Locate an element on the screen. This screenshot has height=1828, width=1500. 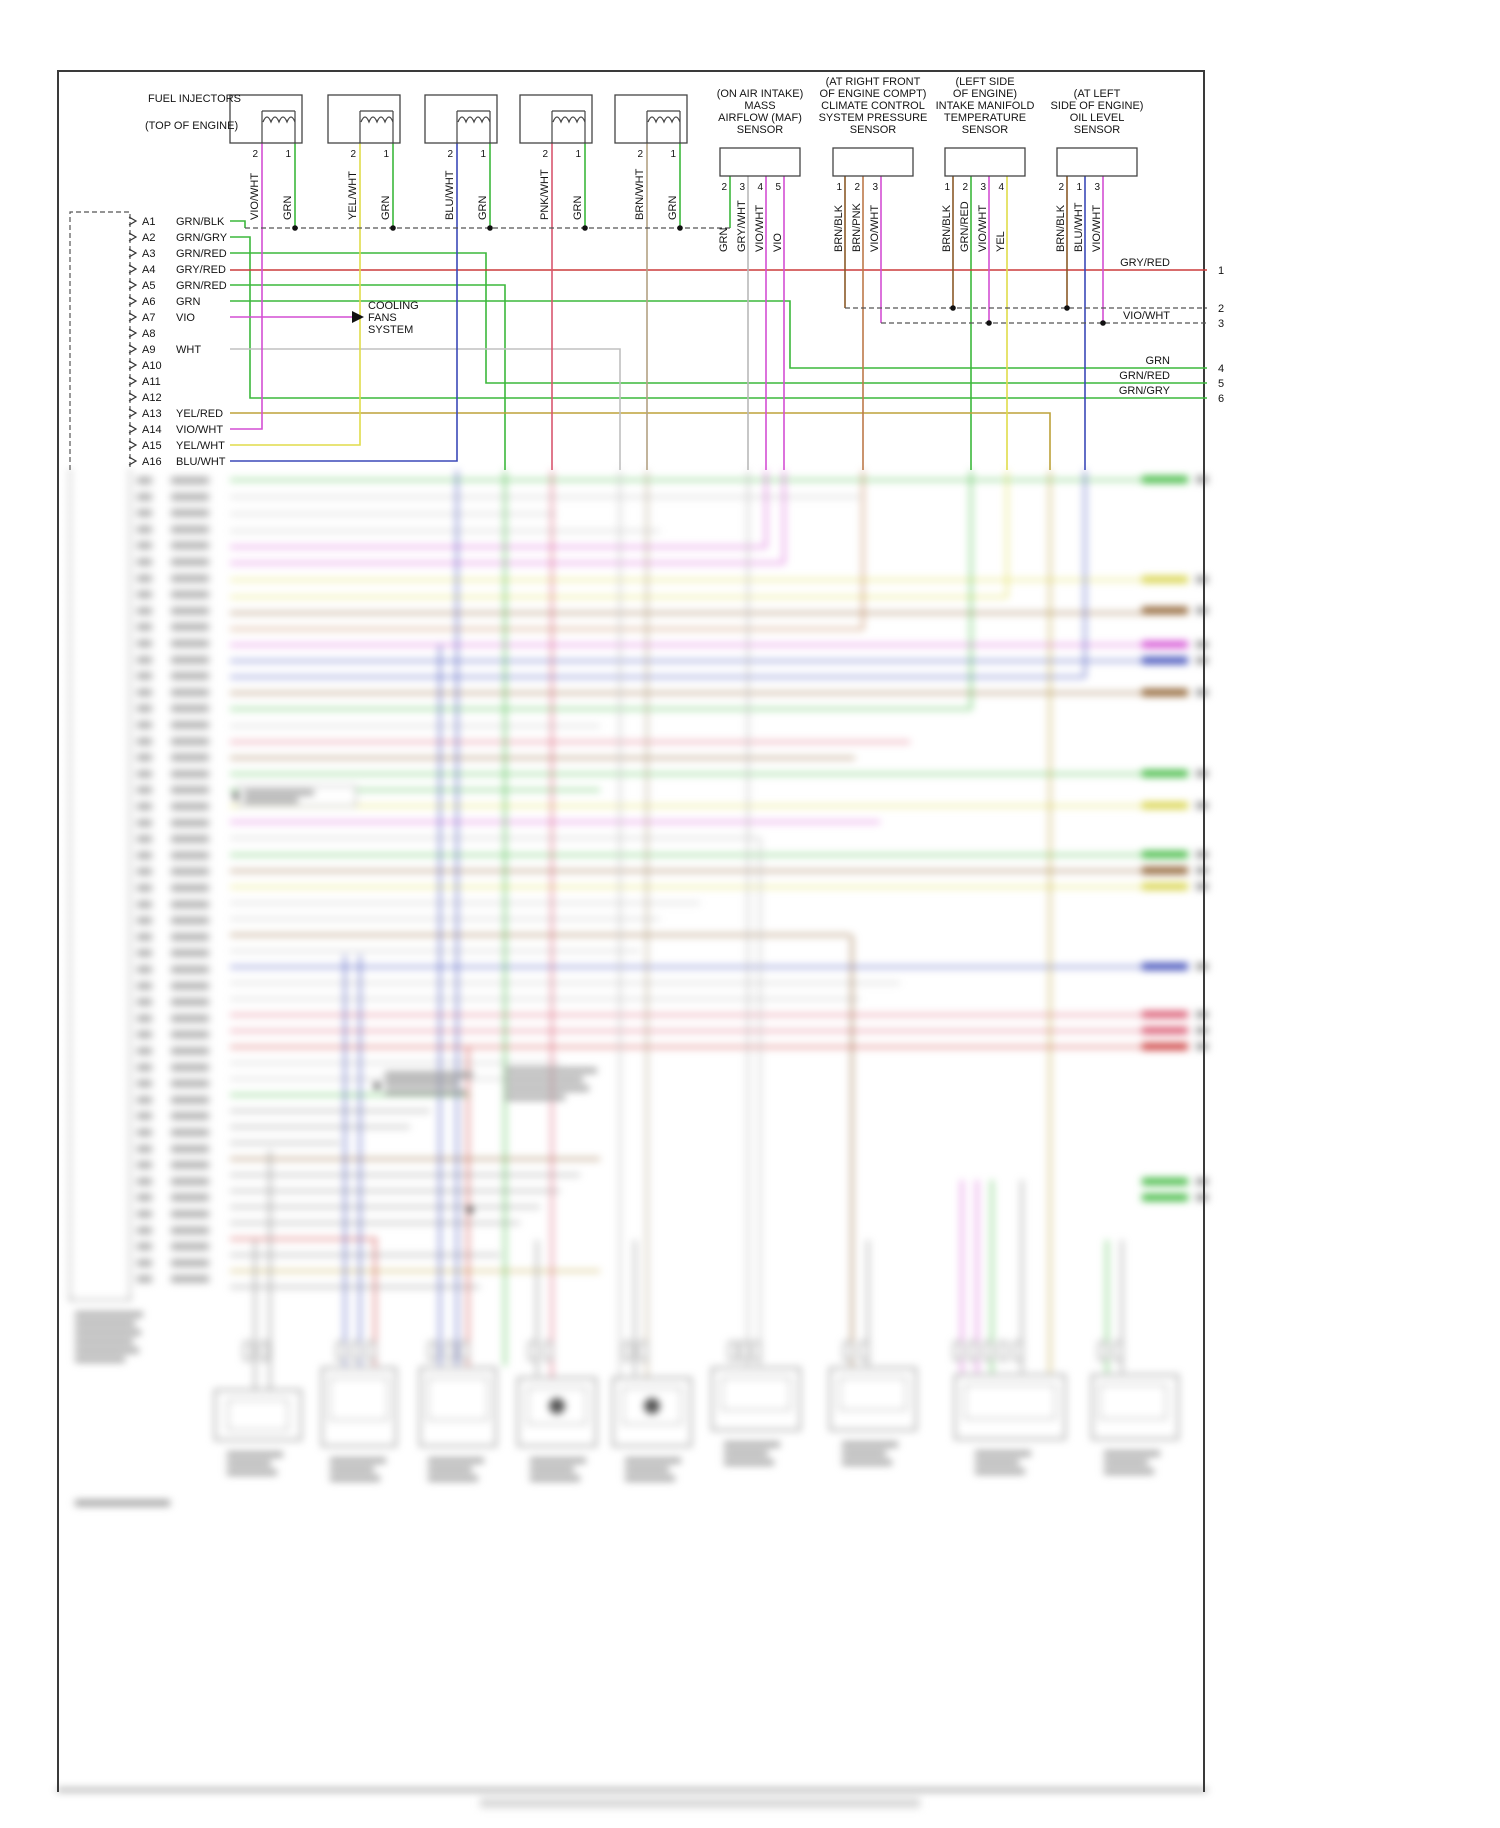
imt-title-line2: OF ENGINE) is located at coordinates (985, 94).